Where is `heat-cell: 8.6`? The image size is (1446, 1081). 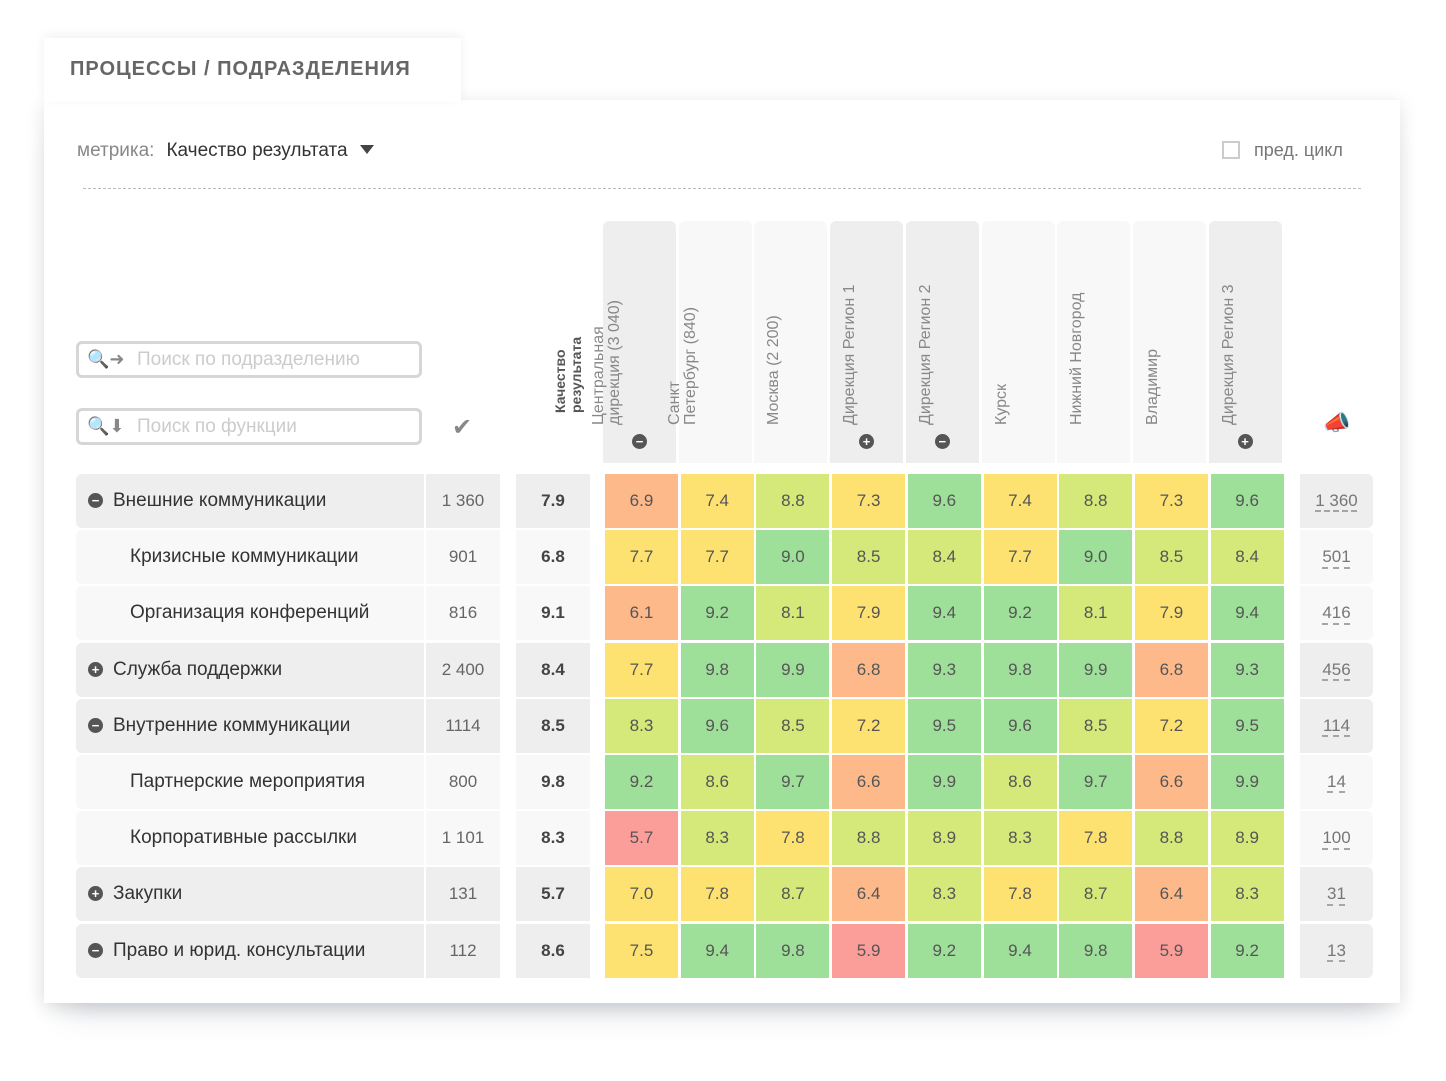
heat-cell: 8.6 is located at coordinates (1019, 782).